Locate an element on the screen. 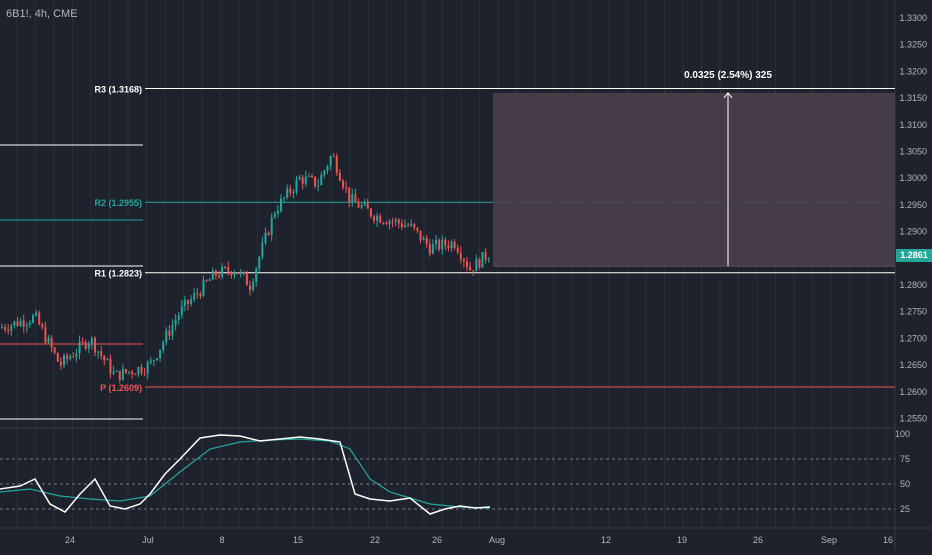  rsi-ma-line is located at coordinates (245, 473).